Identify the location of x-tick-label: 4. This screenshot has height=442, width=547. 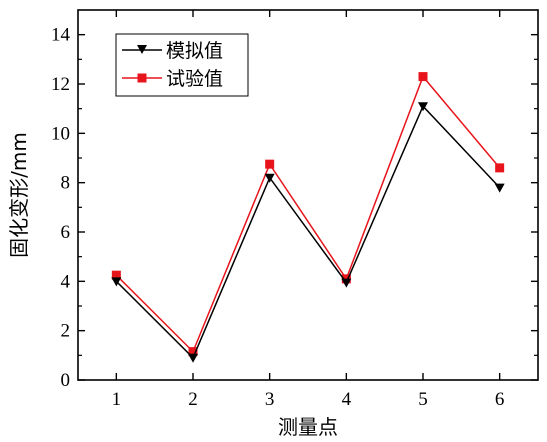
(347, 399).